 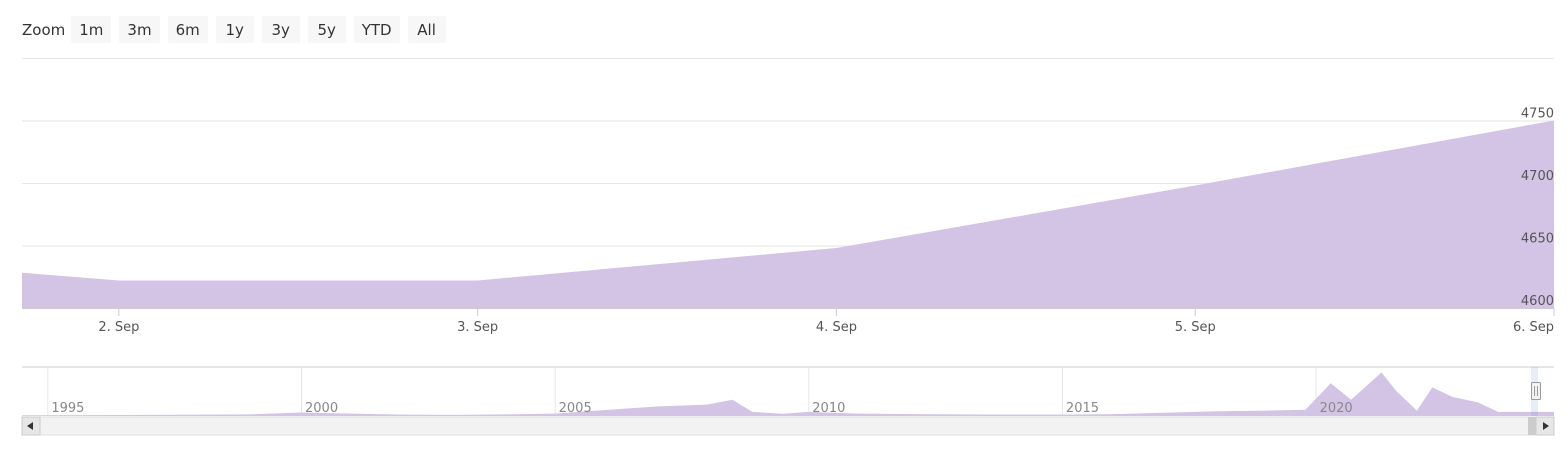 I want to click on x-axis: 2. Sep 3. Sep 4. Sep 5. Sep 6. Sep, so click(x=788, y=321).